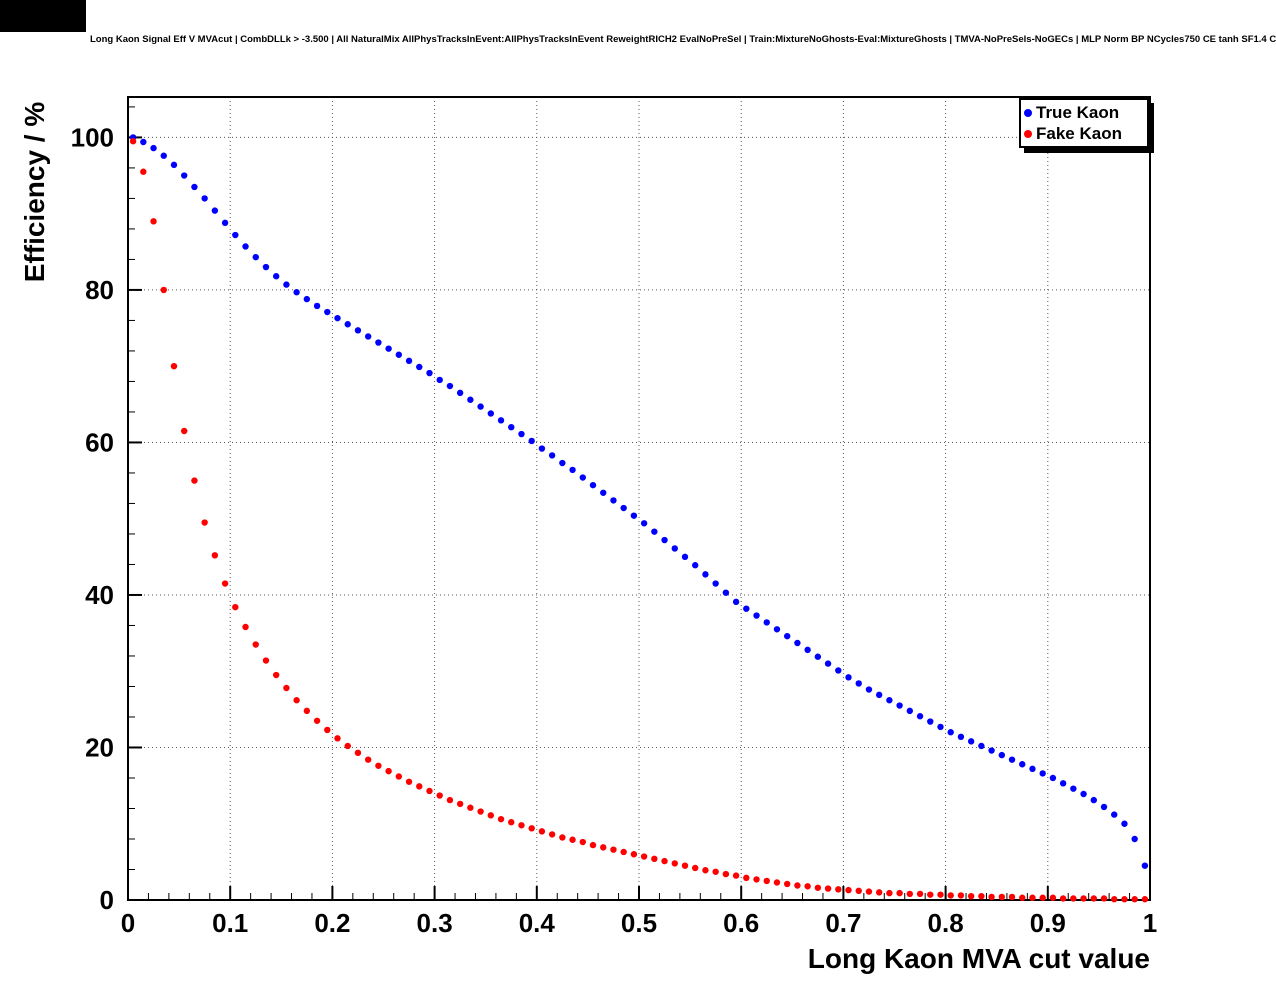 The width and height of the screenshot is (1276, 996). Describe the element at coordinates (99, 747) in the screenshot. I see `svg-text: 20` at that location.